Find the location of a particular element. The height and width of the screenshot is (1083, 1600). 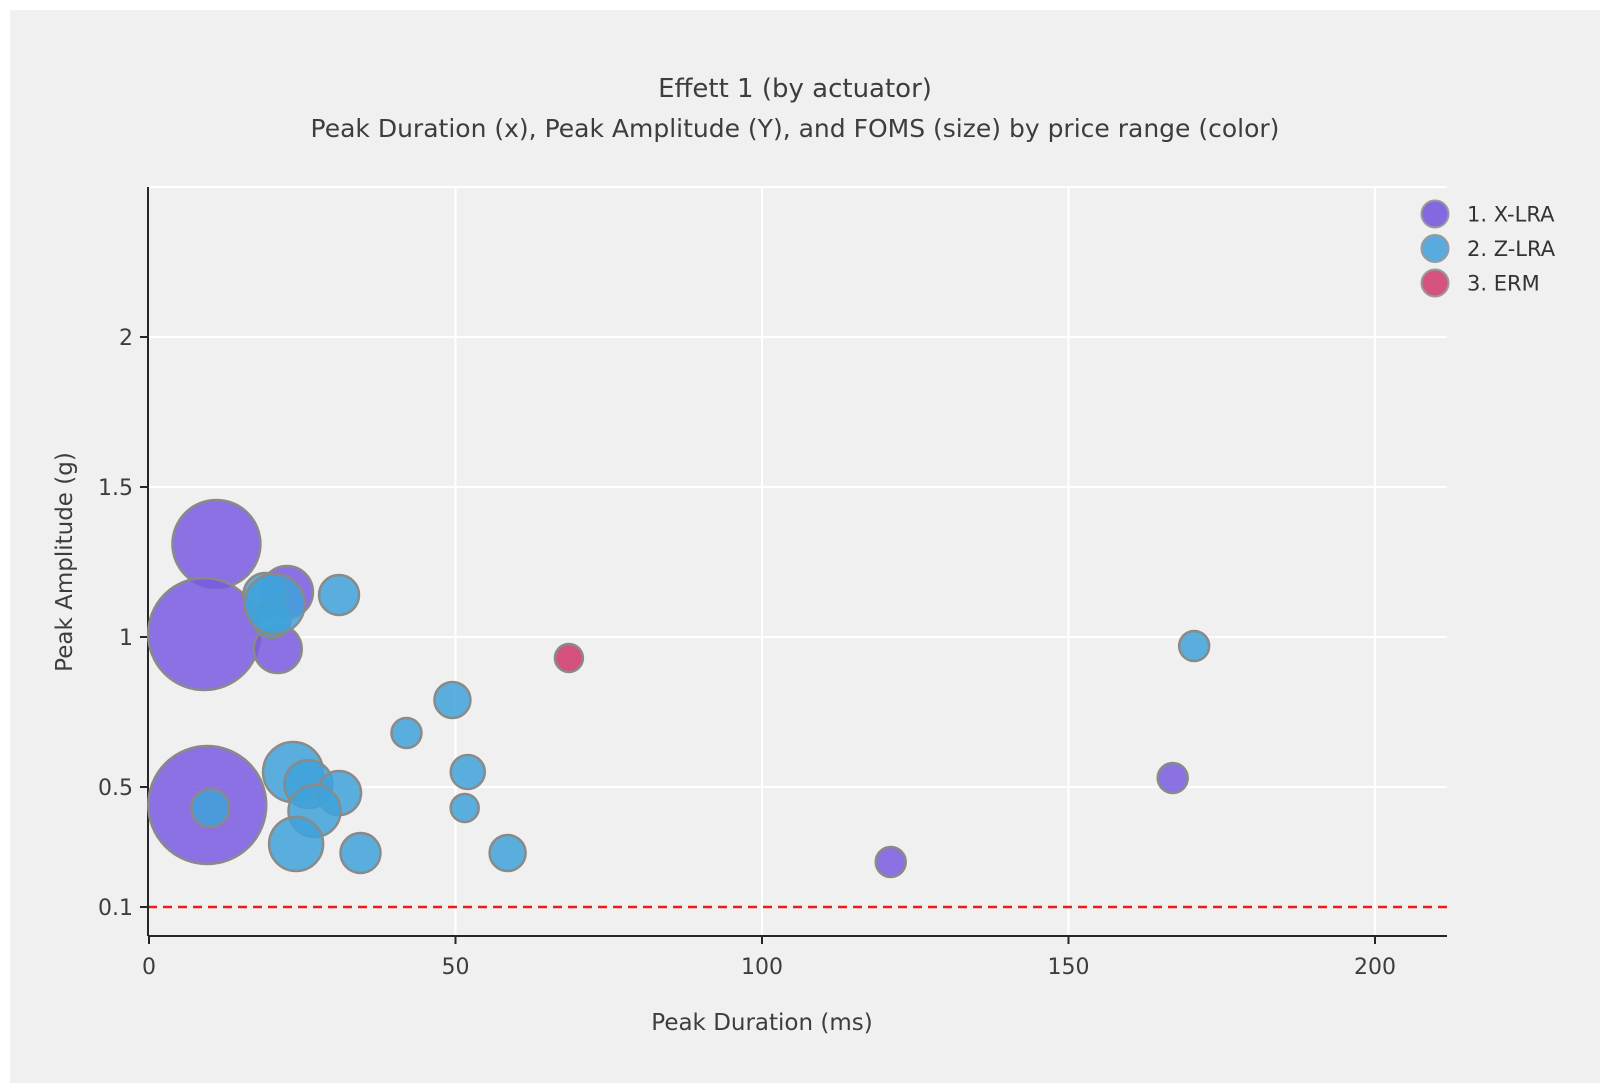

y-tick-label: 0.1 is located at coordinates (115, 908).